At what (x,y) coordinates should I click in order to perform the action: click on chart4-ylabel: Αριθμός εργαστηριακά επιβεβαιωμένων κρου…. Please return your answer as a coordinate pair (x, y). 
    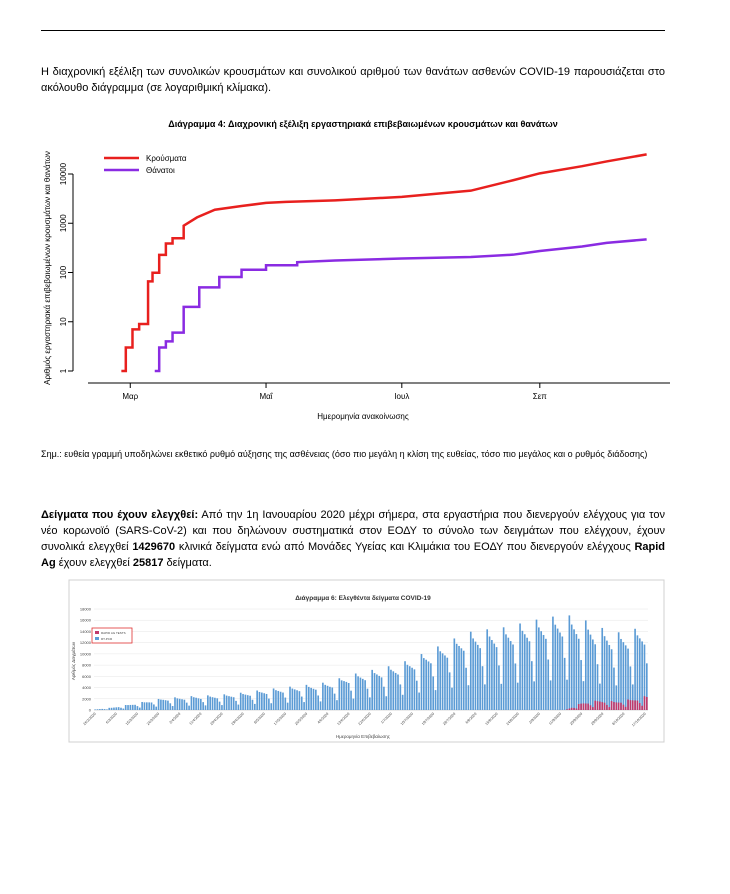
    Looking at the image, I should click on (47, 268).